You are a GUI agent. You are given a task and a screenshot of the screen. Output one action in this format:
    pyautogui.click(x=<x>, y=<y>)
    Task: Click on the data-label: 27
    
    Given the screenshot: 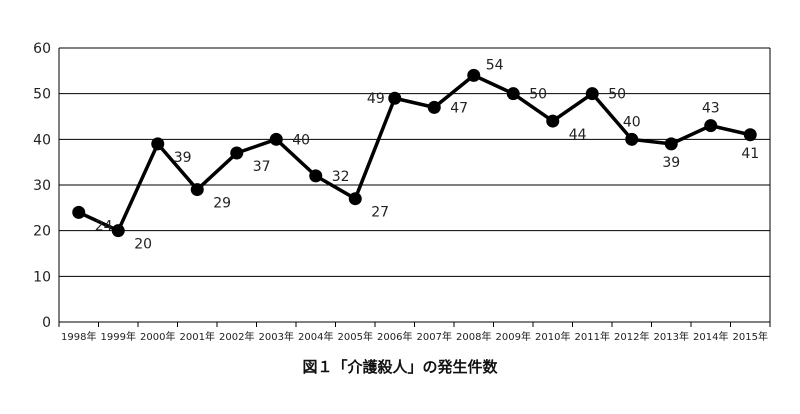 What is the action you would take?
    pyautogui.click(x=380, y=213)
    